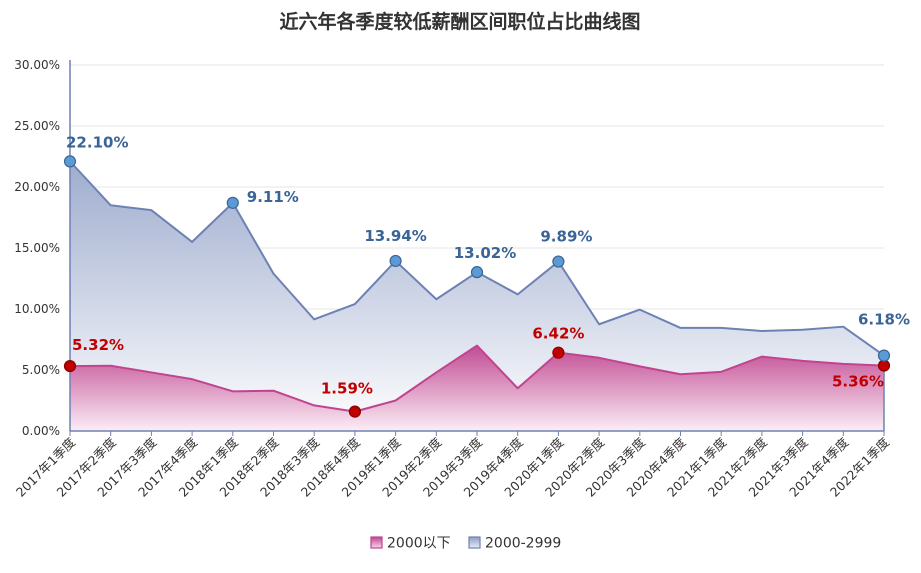 The height and width of the screenshot is (573, 921). What do you see at coordinates (273, 197) in the screenshot?
I see `data-label: 9.11%` at bounding box center [273, 197].